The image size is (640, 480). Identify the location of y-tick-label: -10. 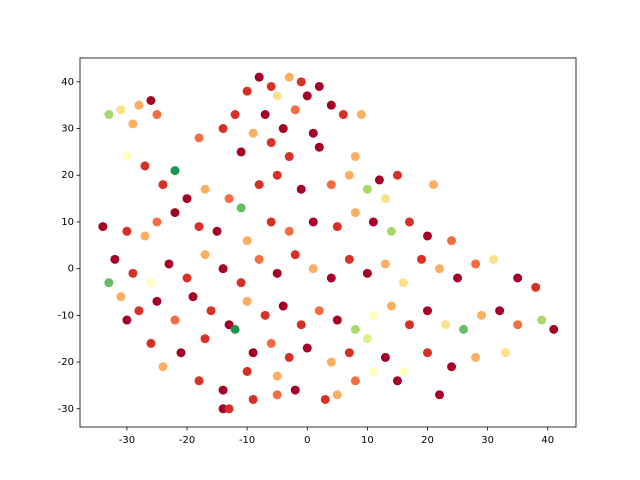
(66, 315).